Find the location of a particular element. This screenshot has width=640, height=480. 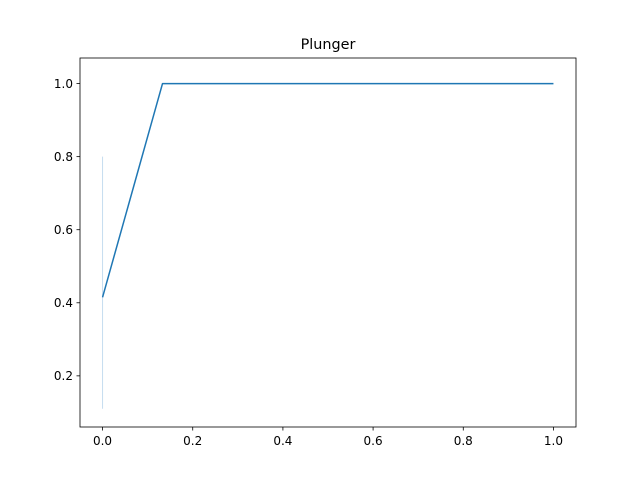

x-tick-label: 0.0 is located at coordinates (102, 441).